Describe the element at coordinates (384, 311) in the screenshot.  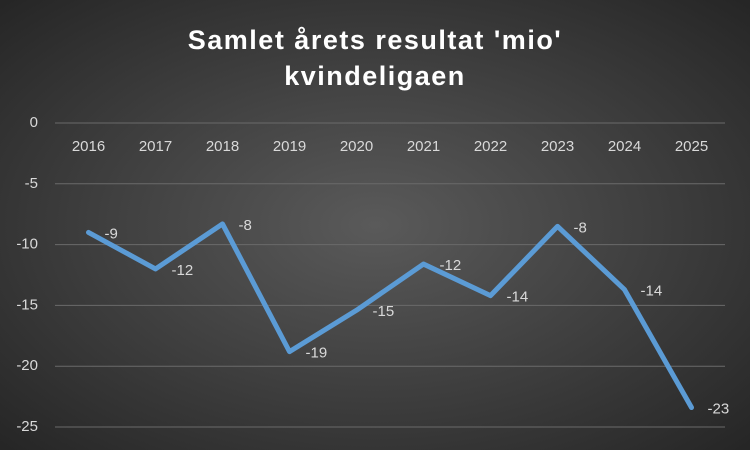
I see `data-label: -15` at that location.